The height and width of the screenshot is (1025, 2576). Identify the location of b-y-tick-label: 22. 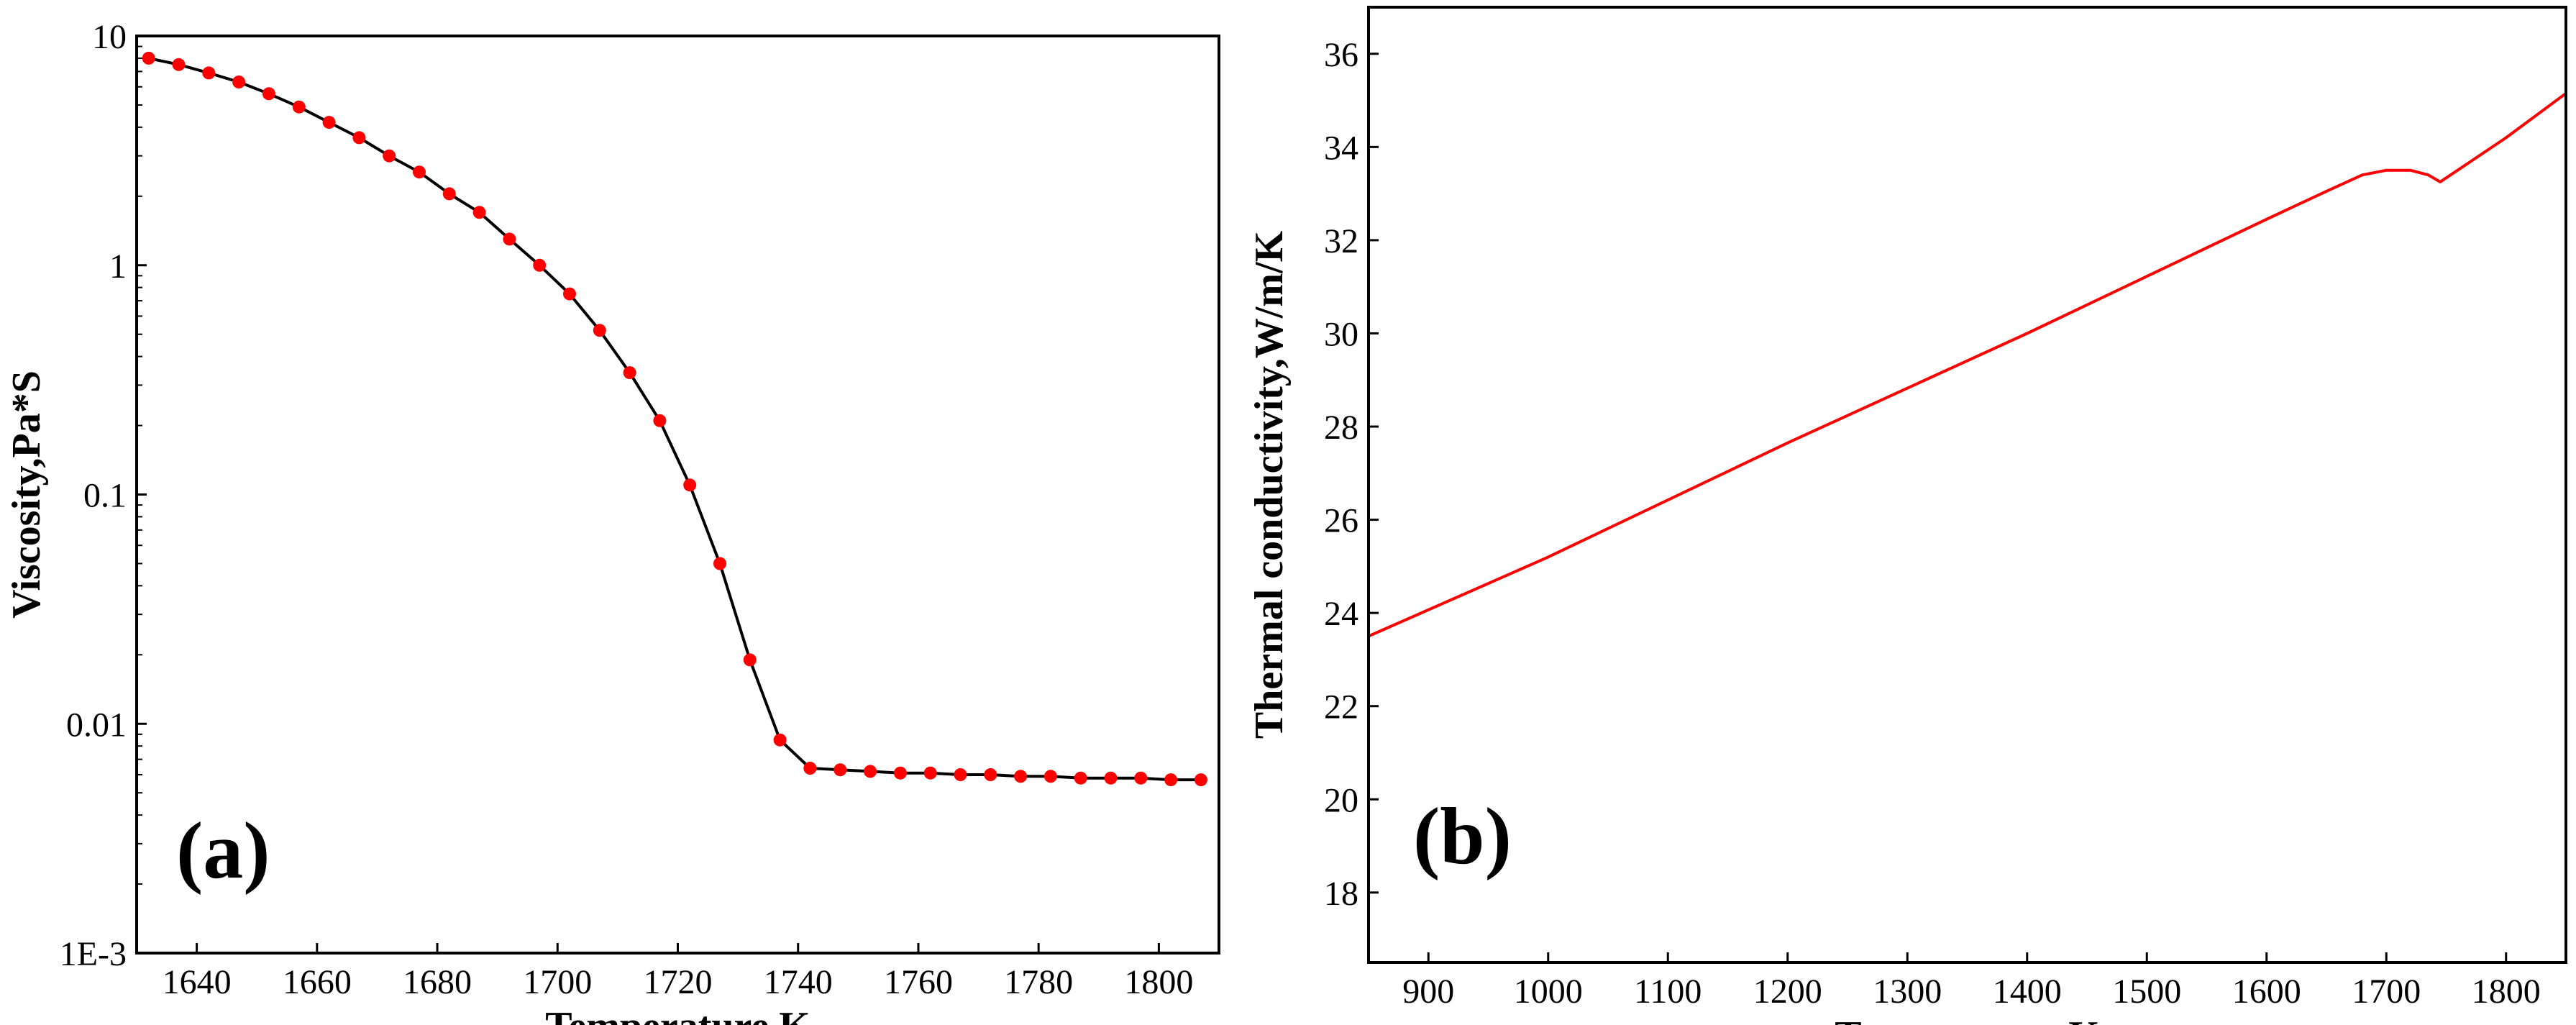
(1341, 707).